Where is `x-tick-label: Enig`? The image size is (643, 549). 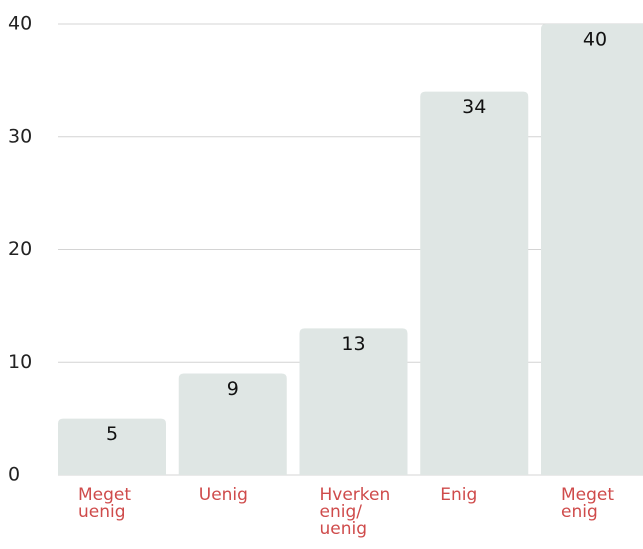 x-tick-label: Enig is located at coordinates (458, 495).